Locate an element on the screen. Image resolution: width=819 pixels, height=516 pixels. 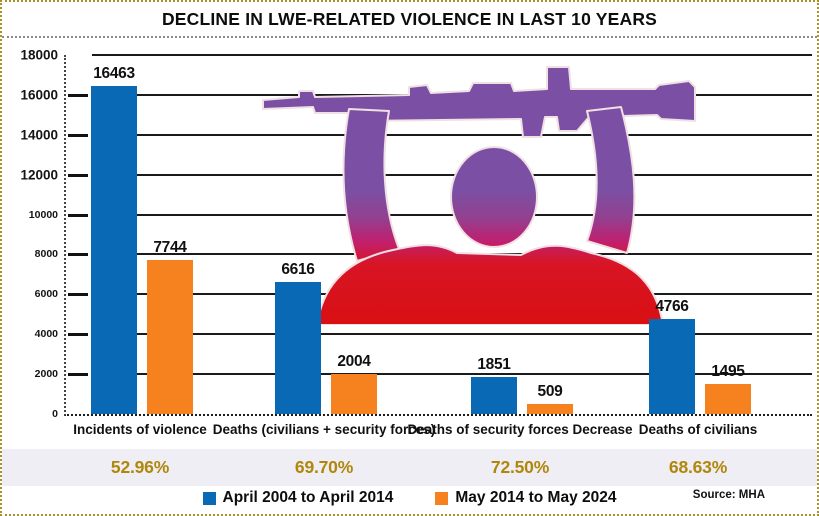
bar-value-label: 4766 is located at coordinates (672, 306).